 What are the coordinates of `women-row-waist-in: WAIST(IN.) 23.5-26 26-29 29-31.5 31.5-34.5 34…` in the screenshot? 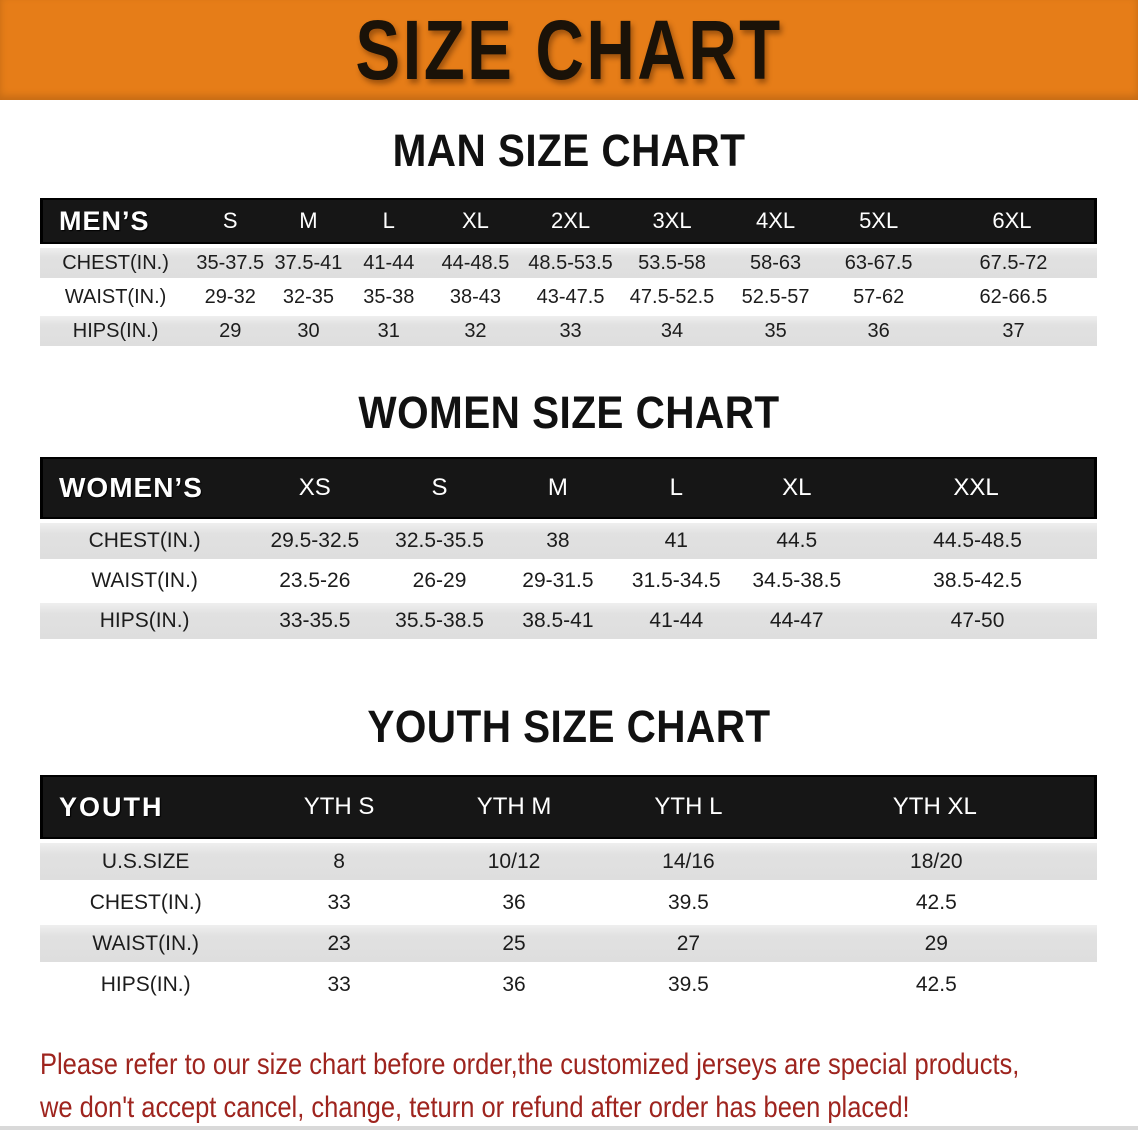 It's located at (568, 581).